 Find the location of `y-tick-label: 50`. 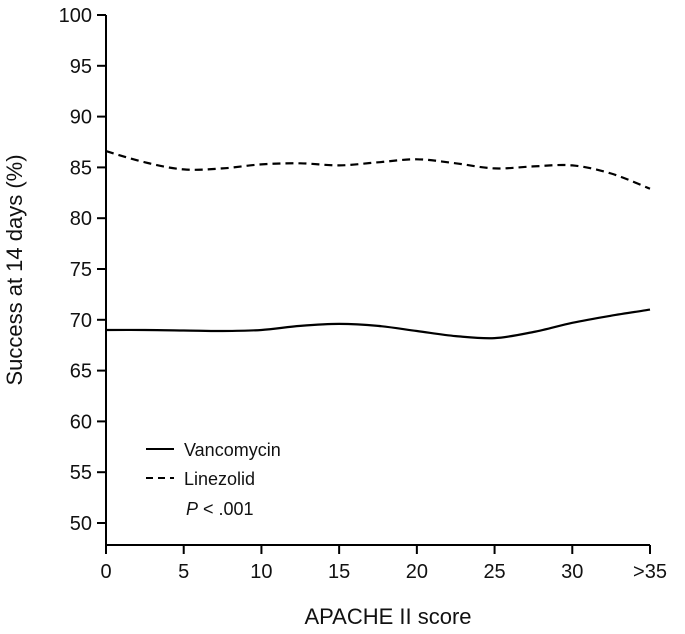

y-tick-label: 50 is located at coordinates (81, 524).